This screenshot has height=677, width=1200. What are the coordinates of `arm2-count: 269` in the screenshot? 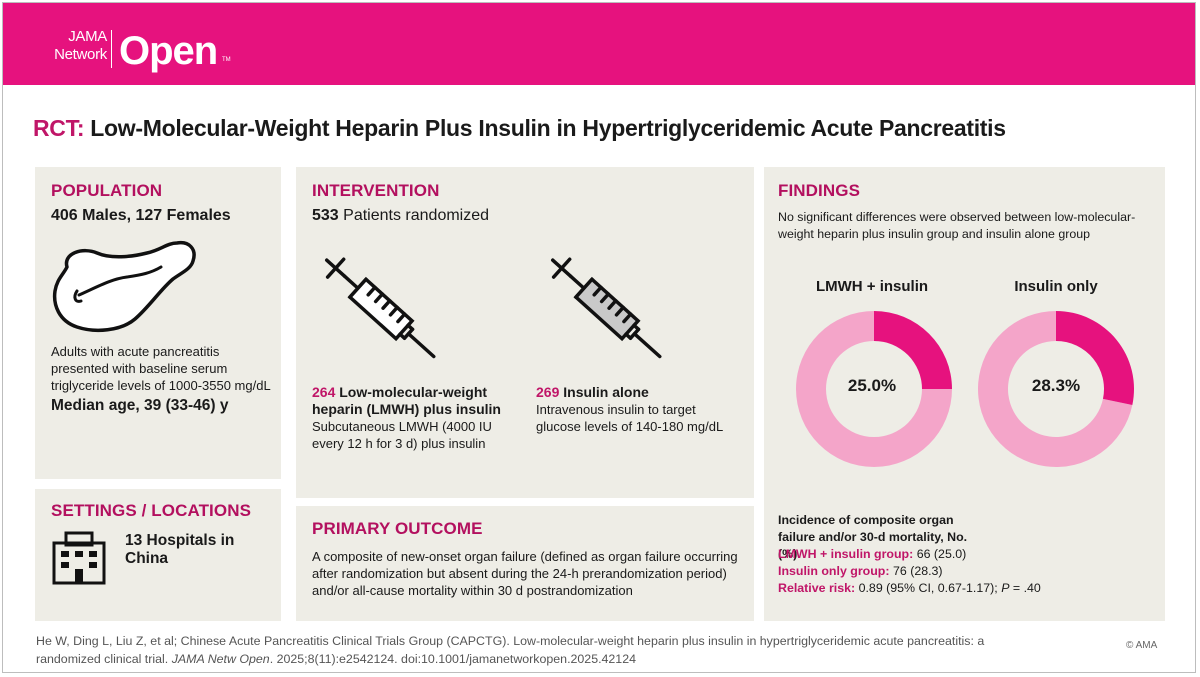 It's located at (548, 392).